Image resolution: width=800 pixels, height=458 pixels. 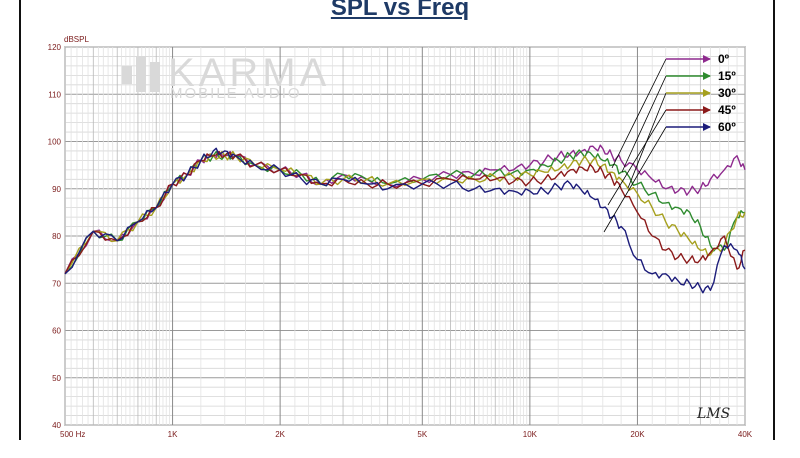 What do you see at coordinates (713, 414) in the screenshot?
I see `lms-signature: LMS` at bounding box center [713, 414].